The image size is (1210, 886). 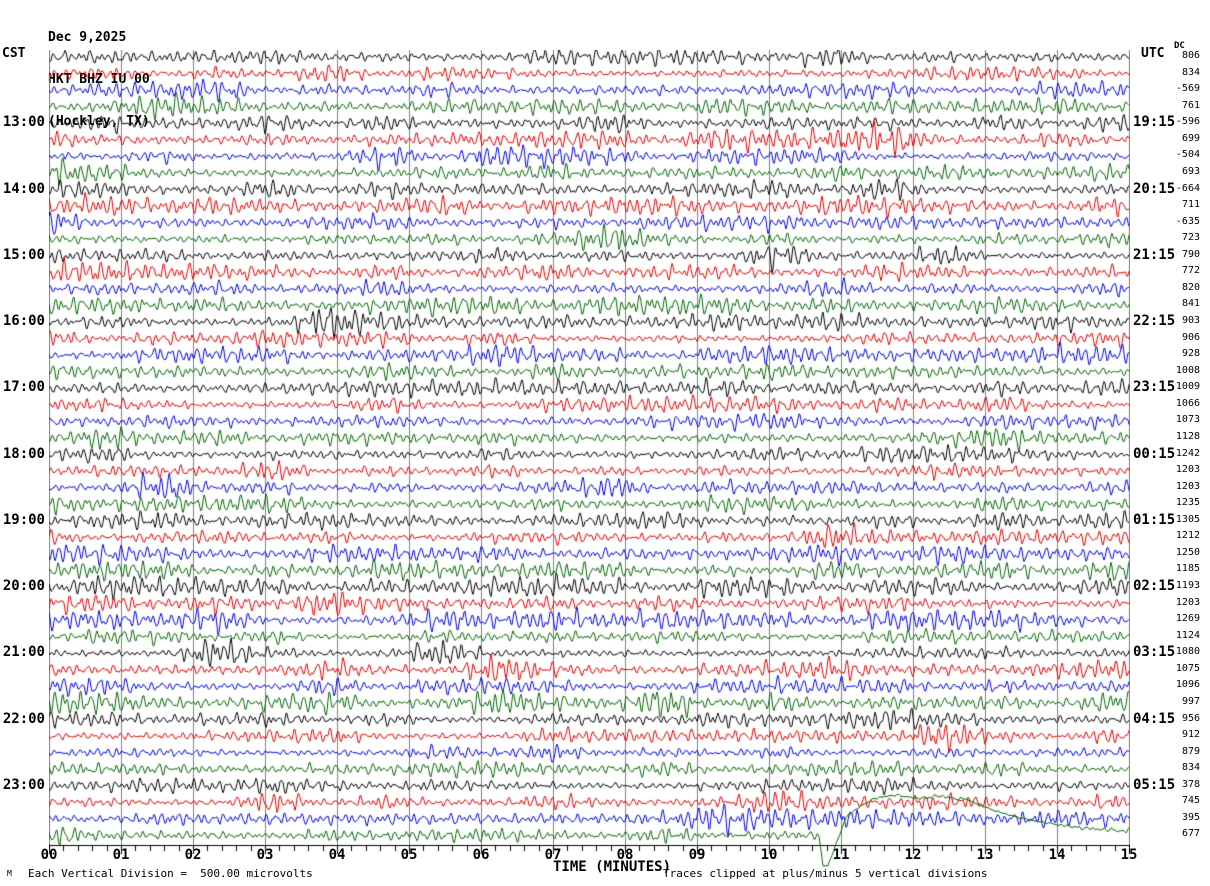 I want to click on left-axis-label: CST, so click(x=14, y=53).